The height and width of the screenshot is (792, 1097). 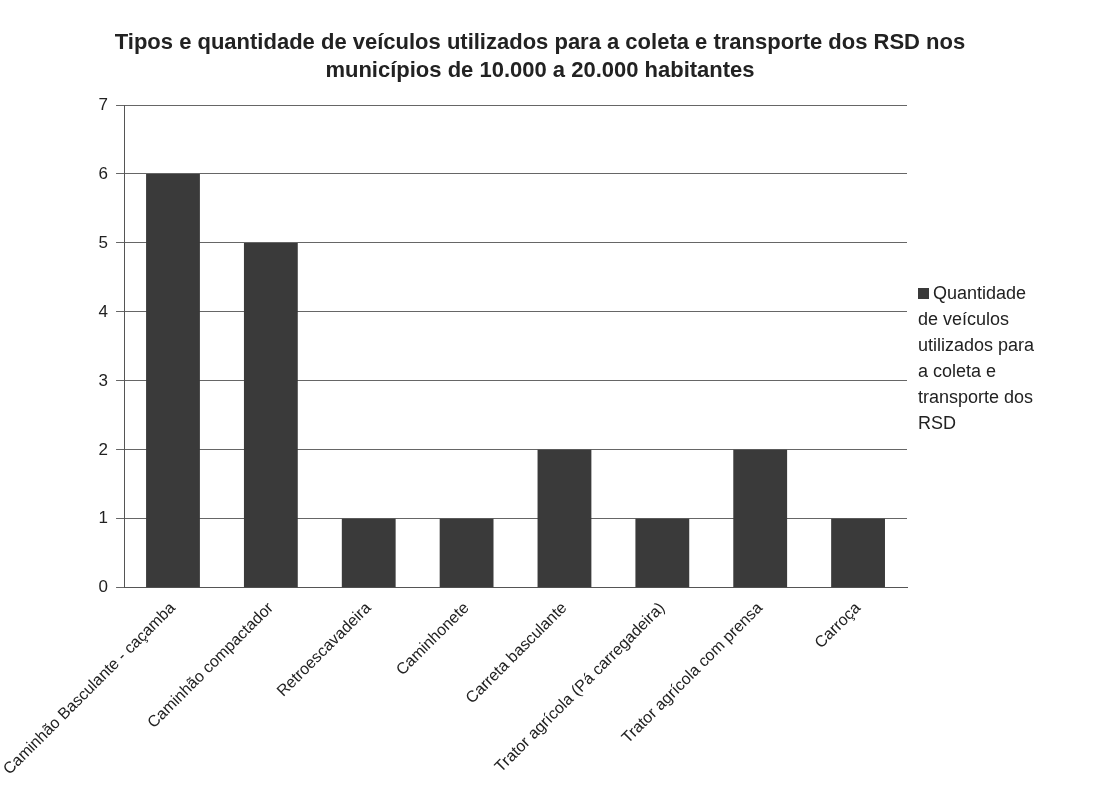 What do you see at coordinates (977, 358) in the screenshot?
I see `legend-label: Quantidade de veículos utilizados para a coleta e transporte dos RSD` at bounding box center [977, 358].